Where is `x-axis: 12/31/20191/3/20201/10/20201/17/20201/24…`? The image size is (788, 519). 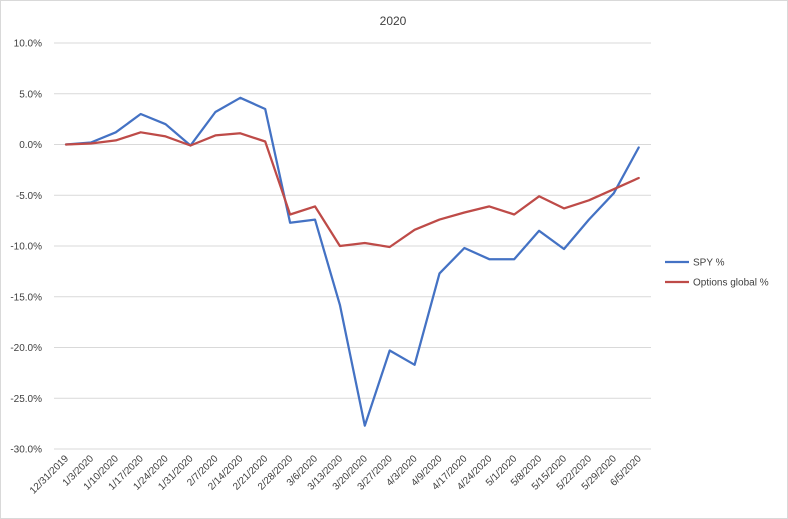 x-axis: 12/31/20191/3/20201/10/20201/17/20201/24… is located at coordinates (336, 474).